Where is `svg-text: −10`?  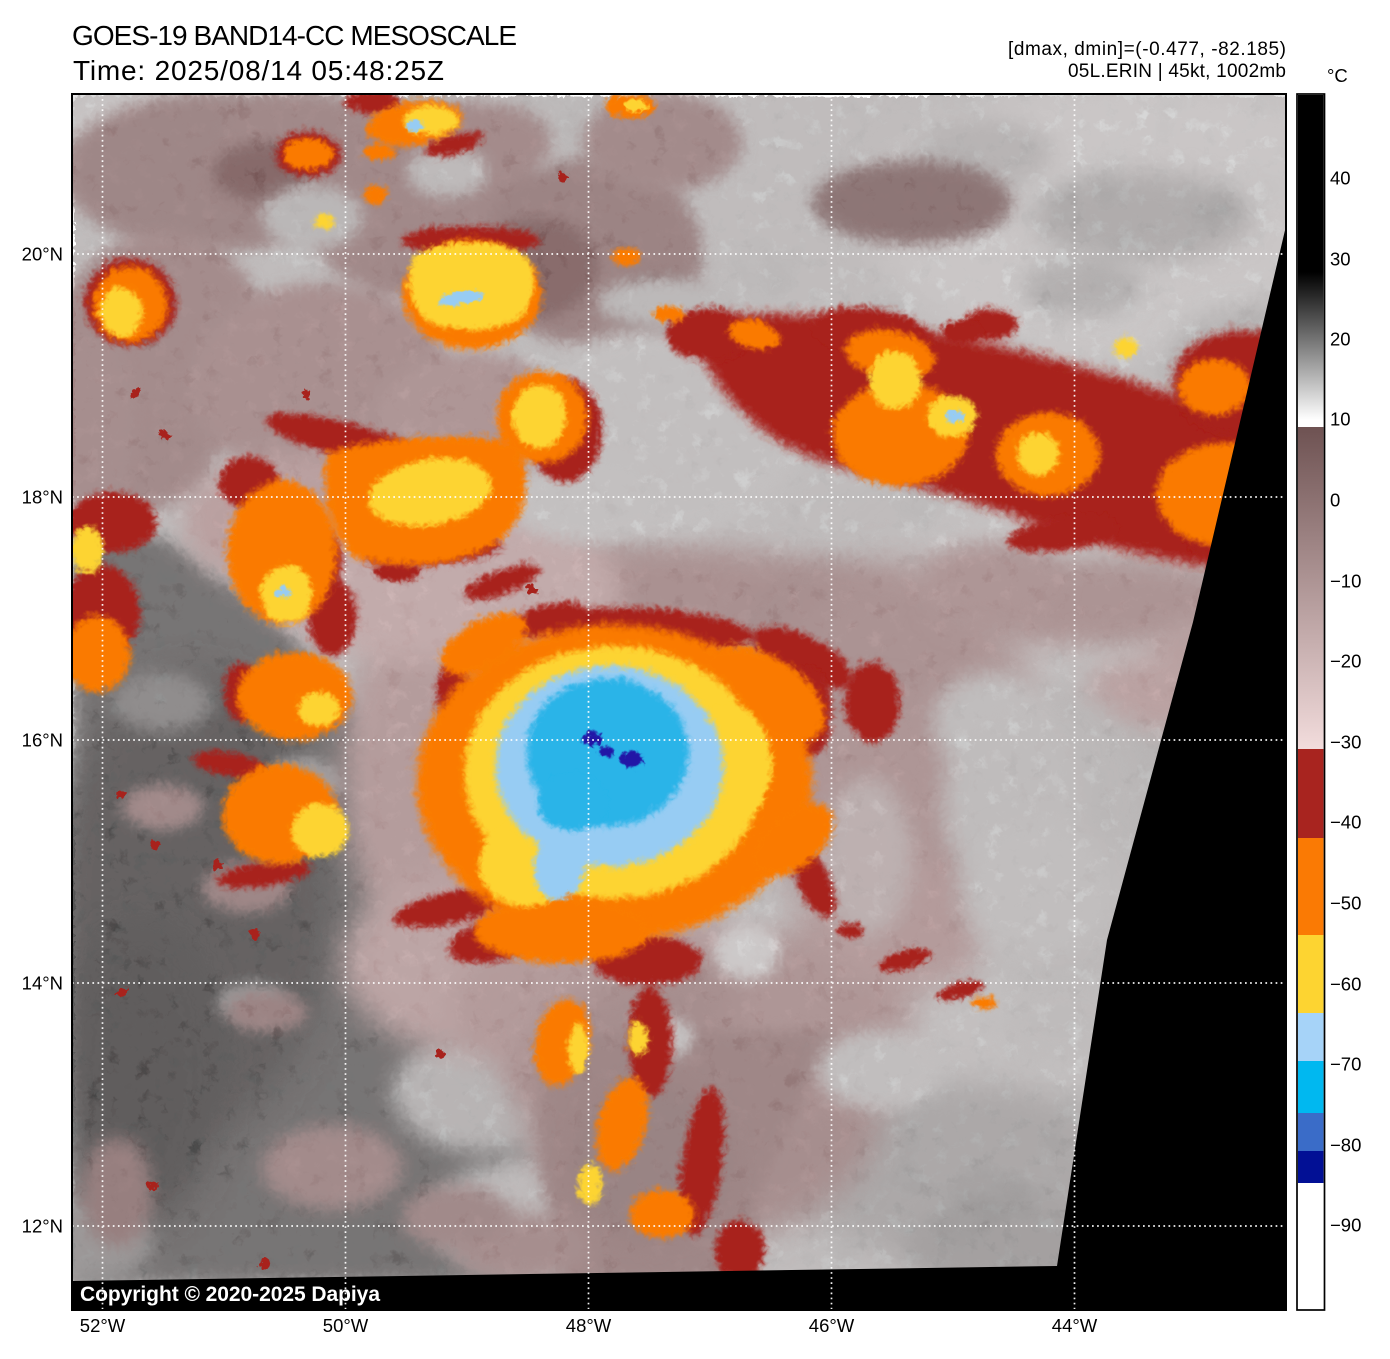 svg-text: −10 is located at coordinates (1345, 581).